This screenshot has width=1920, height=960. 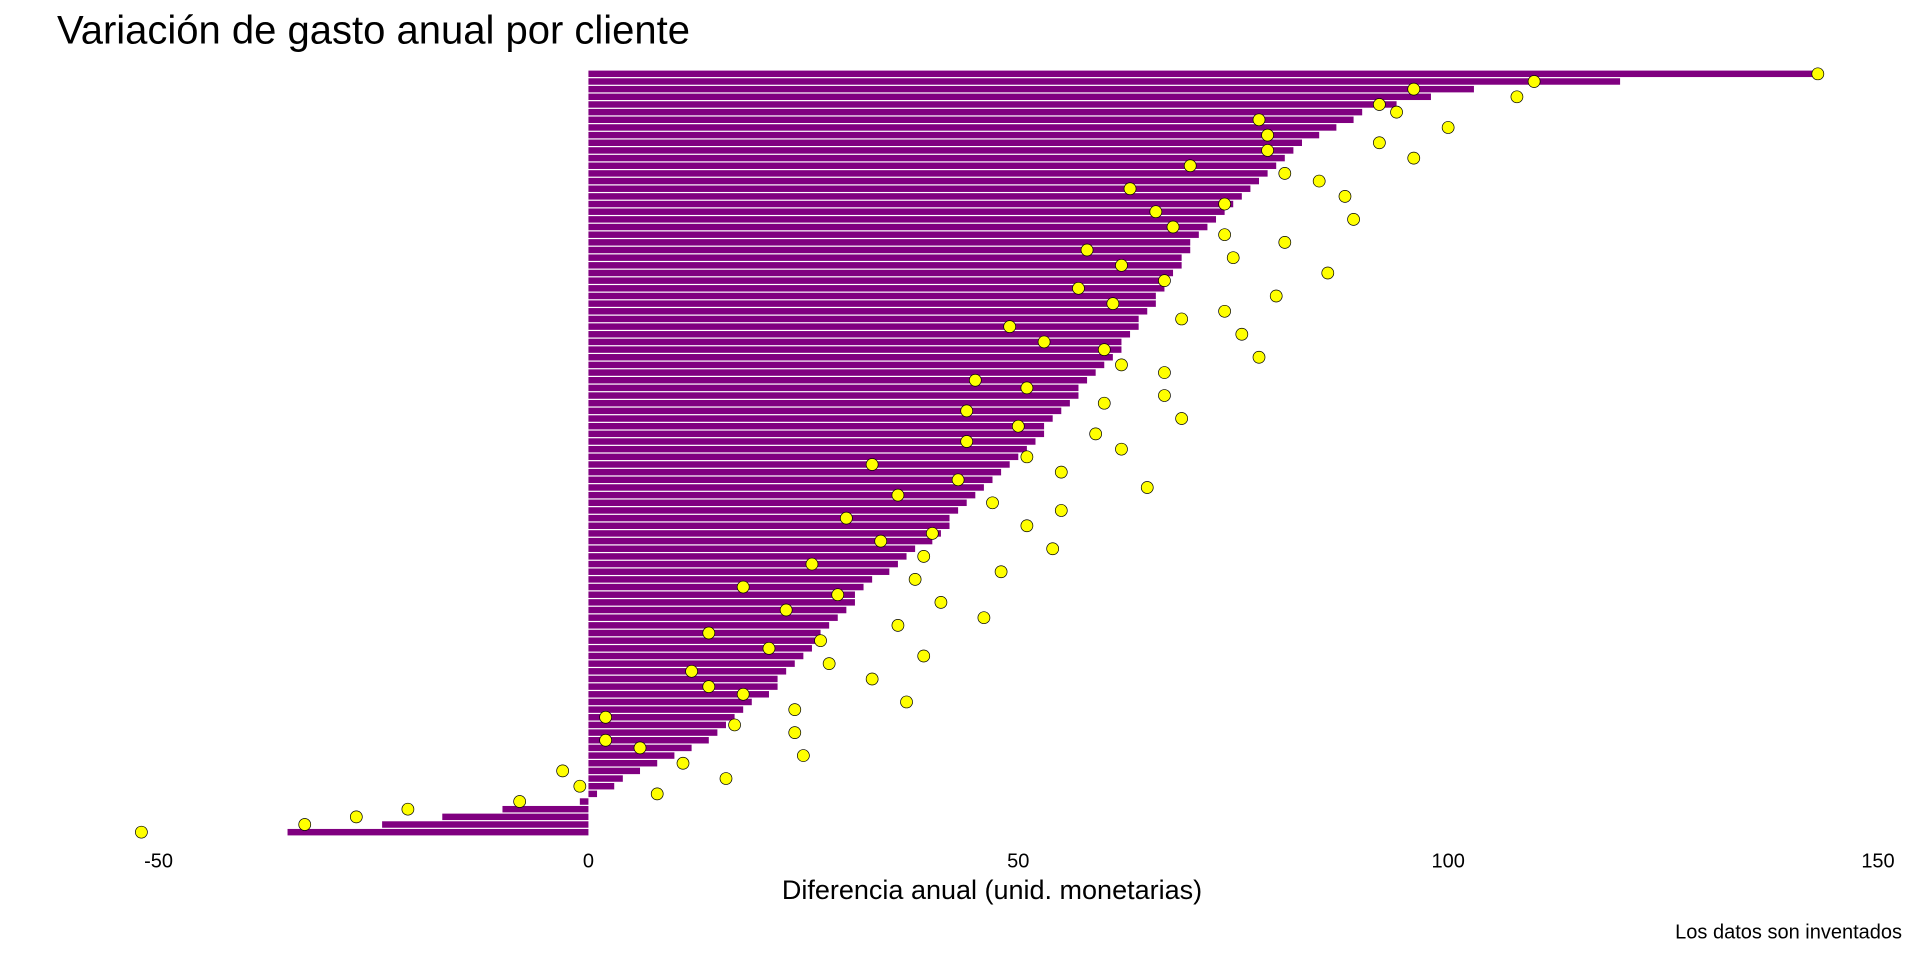 What do you see at coordinates (373, 31) in the screenshot?
I see `chart-title: Variación de gasto anual por cliente` at bounding box center [373, 31].